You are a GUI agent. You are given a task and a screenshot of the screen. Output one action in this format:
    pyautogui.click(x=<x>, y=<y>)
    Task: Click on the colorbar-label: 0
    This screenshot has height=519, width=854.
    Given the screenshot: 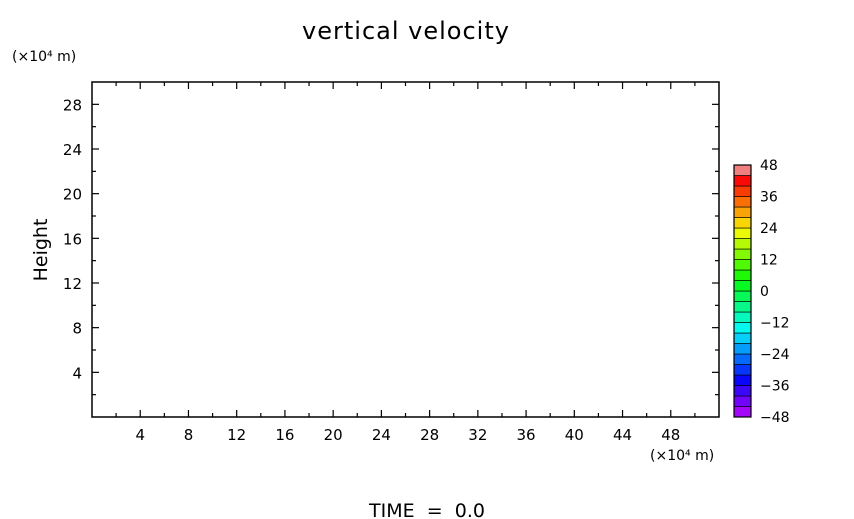 What is the action you would take?
    pyautogui.click(x=764, y=292)
    